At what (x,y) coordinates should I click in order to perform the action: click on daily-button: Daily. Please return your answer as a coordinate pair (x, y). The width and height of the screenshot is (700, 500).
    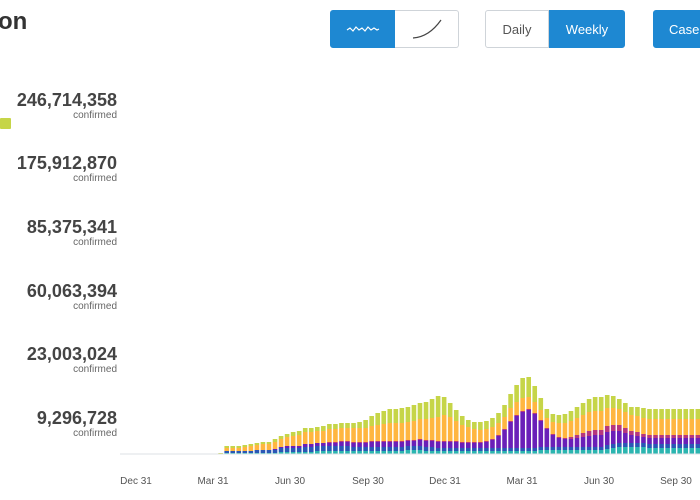
    Looking at the image, I should click on (517, 29).